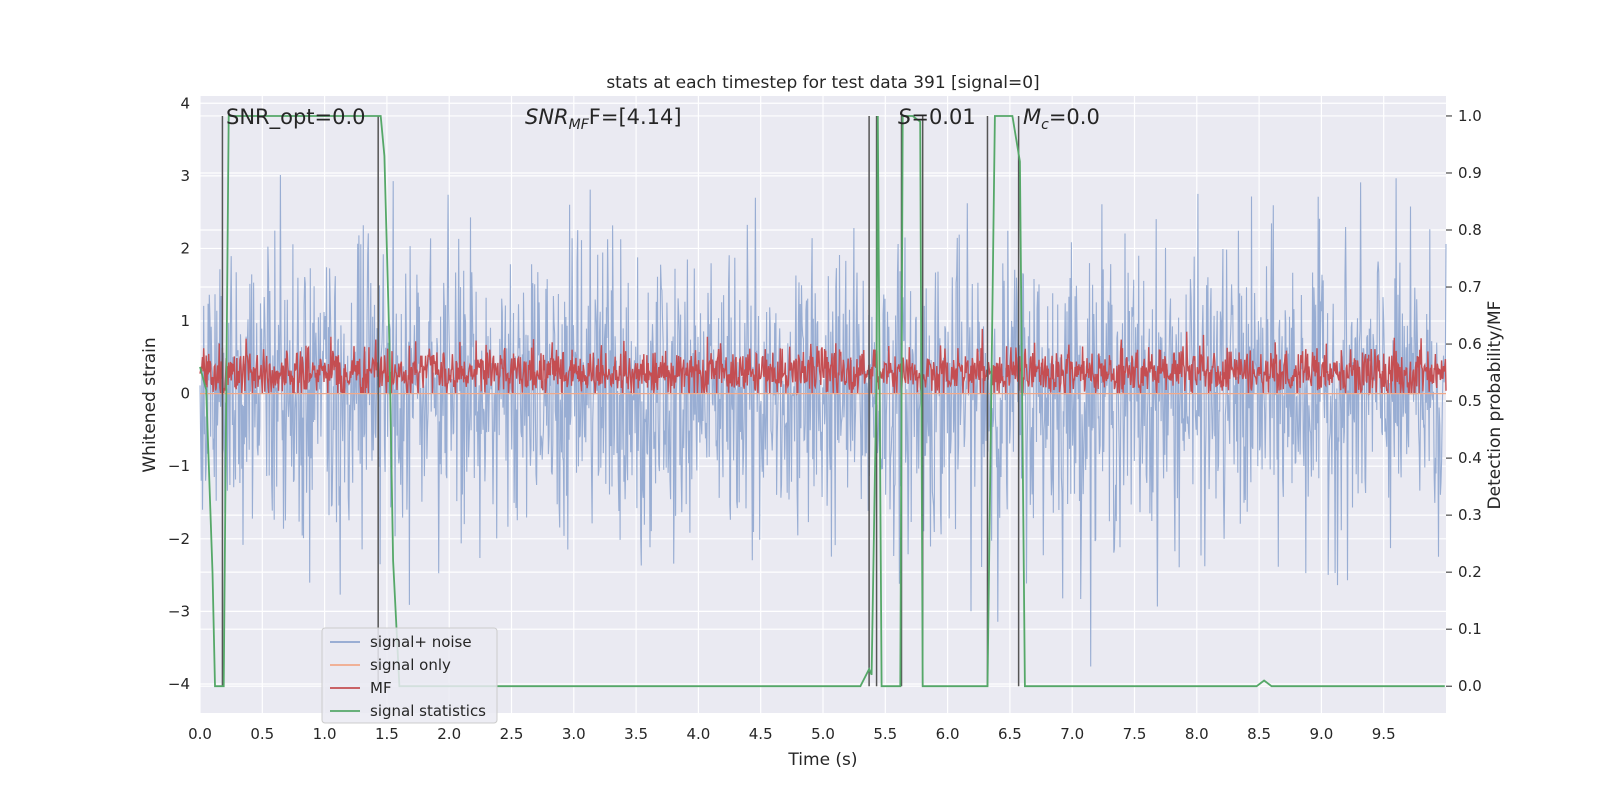 The width and height of the screenshot is (1600, 800). Describe the element at coordinates (1384, 734) in the screenshot. I see `x-tick-label: 9.5` at that location.